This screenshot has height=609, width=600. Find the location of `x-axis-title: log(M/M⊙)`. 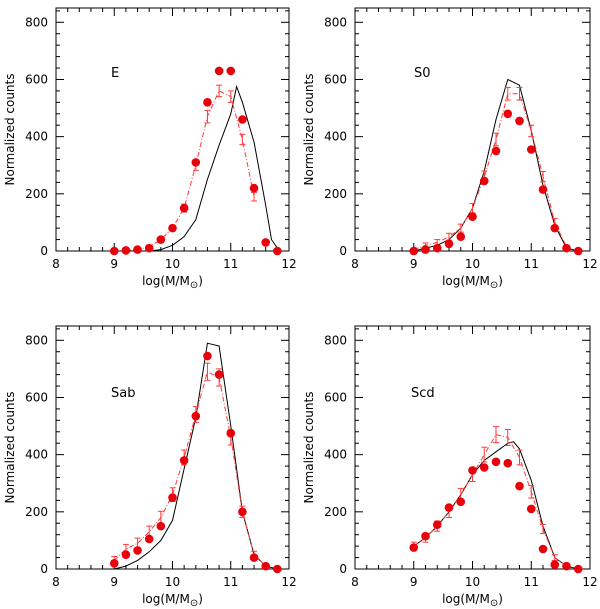

x-axis-title: log(M/M⊙) is located at coordinates (472, 282).